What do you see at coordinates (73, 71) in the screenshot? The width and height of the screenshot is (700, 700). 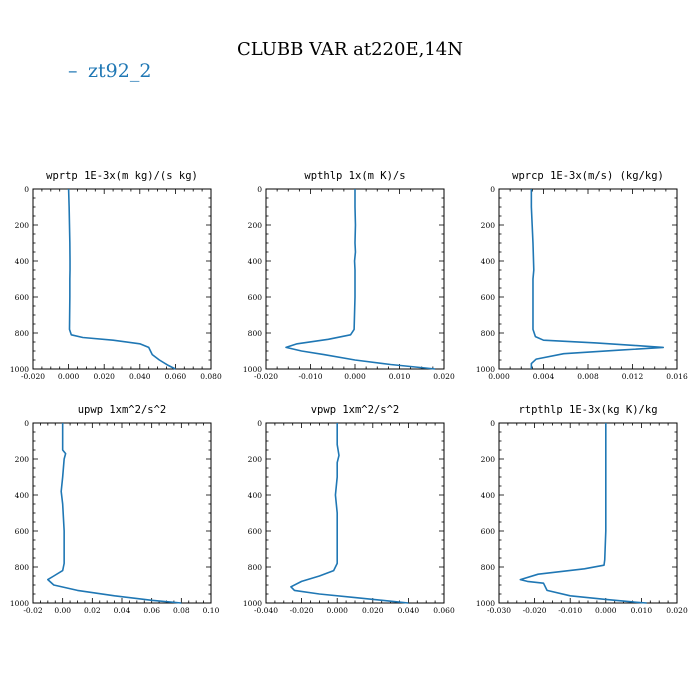 I see `legend-dash: –` at bounding box center [73, 71].